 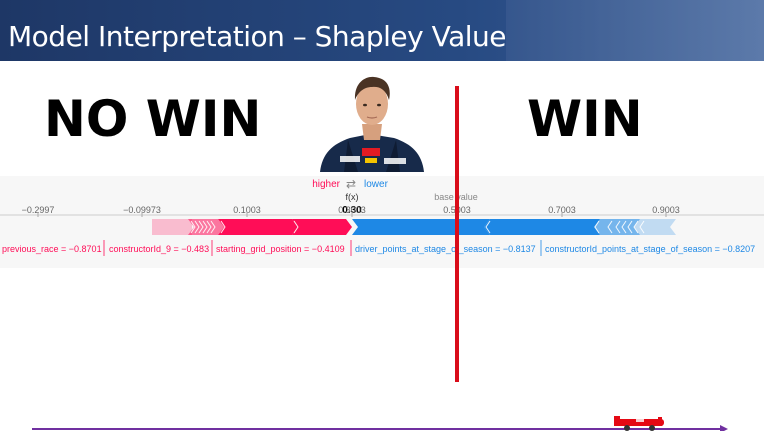 I want to click on higher-chevrons, so click(x=244, y=227).